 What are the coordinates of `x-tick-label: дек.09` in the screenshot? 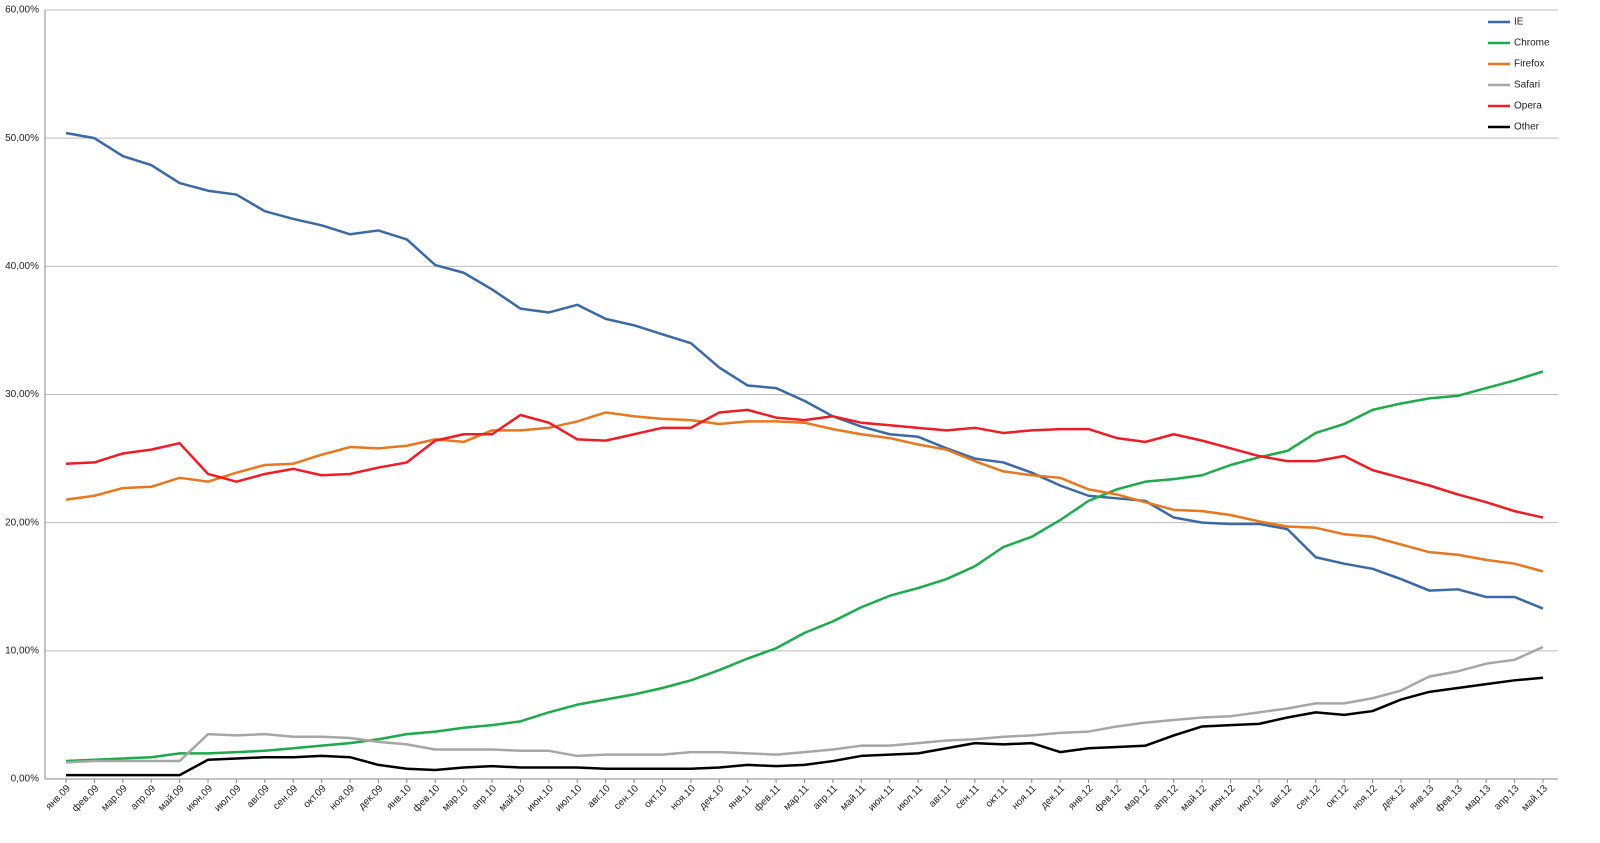 It's located at (371, 797).